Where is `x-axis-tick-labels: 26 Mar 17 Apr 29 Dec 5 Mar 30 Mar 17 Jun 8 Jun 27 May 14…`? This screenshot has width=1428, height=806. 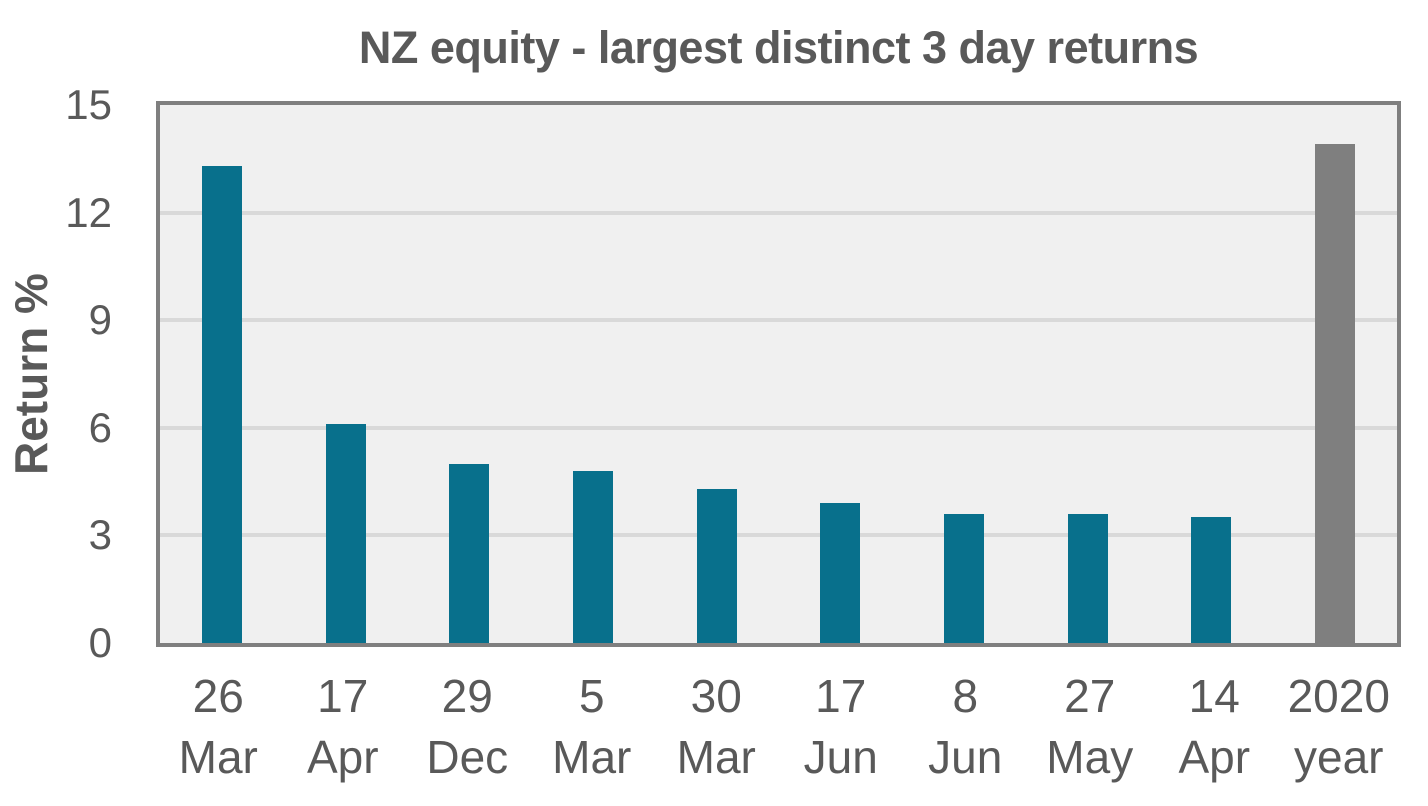 x-axis-tick-labels: 26 Mar 17 Apr 29 Dec 5 Mar 30 Mar 17 Jun 8 Jun 27 May 14… is located at coordinates (778, 727).